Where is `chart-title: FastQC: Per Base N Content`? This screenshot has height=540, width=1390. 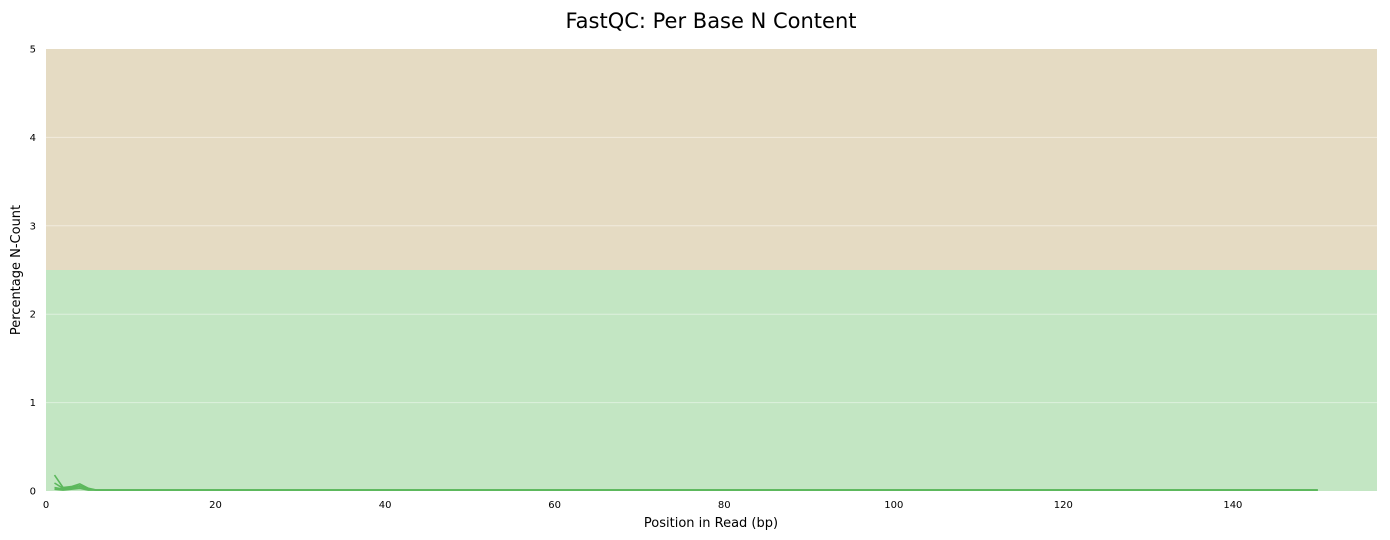
chart-title: FastQC: Per Base N Content is located at coordinates (711, 21).